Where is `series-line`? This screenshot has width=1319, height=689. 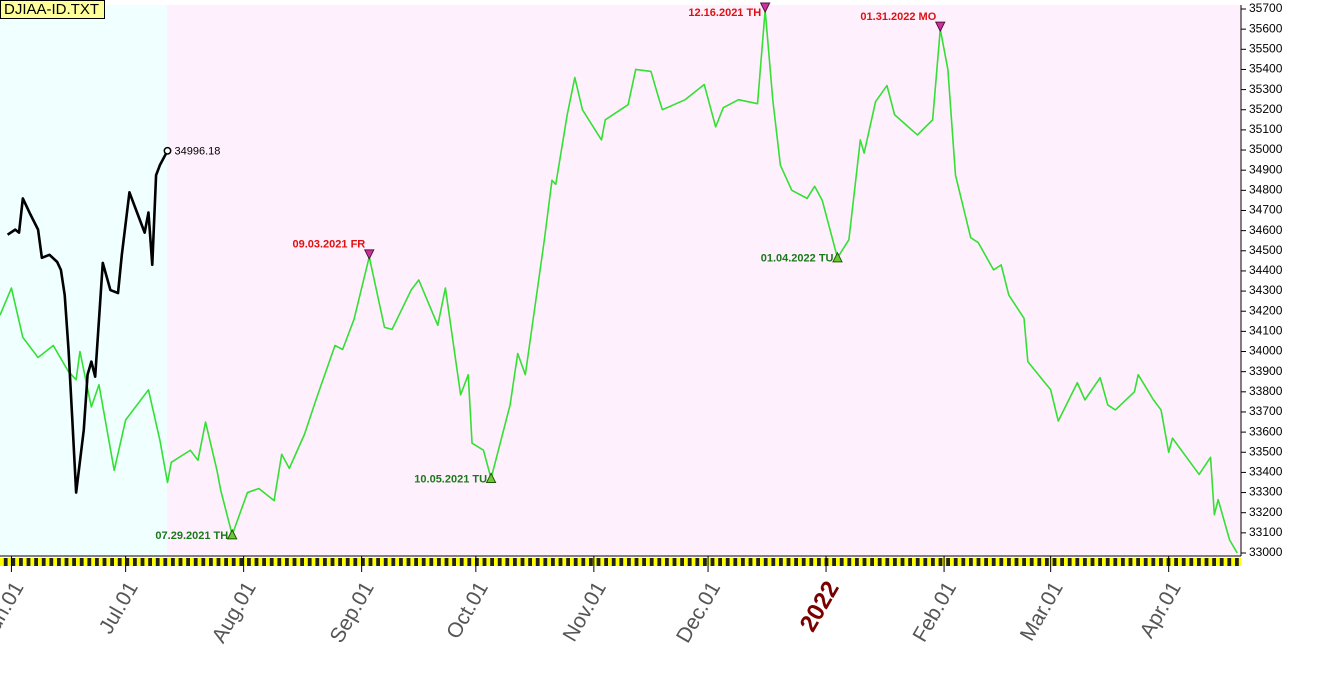
series-line is located at coordinates (87, 322).